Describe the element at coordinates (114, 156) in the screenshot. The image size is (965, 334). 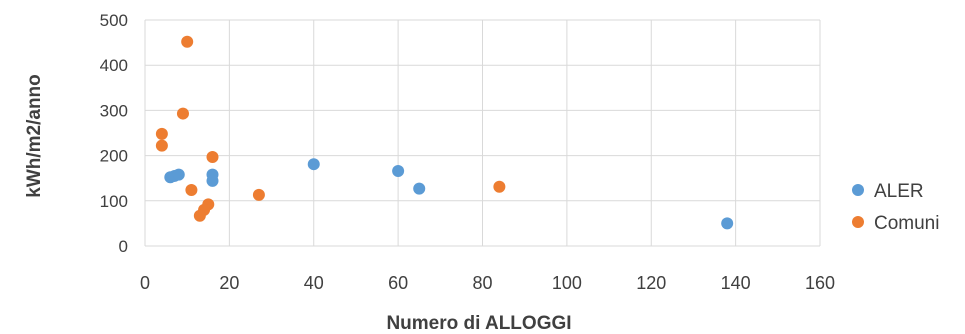
I see `y-tick-label: 200` at that location.